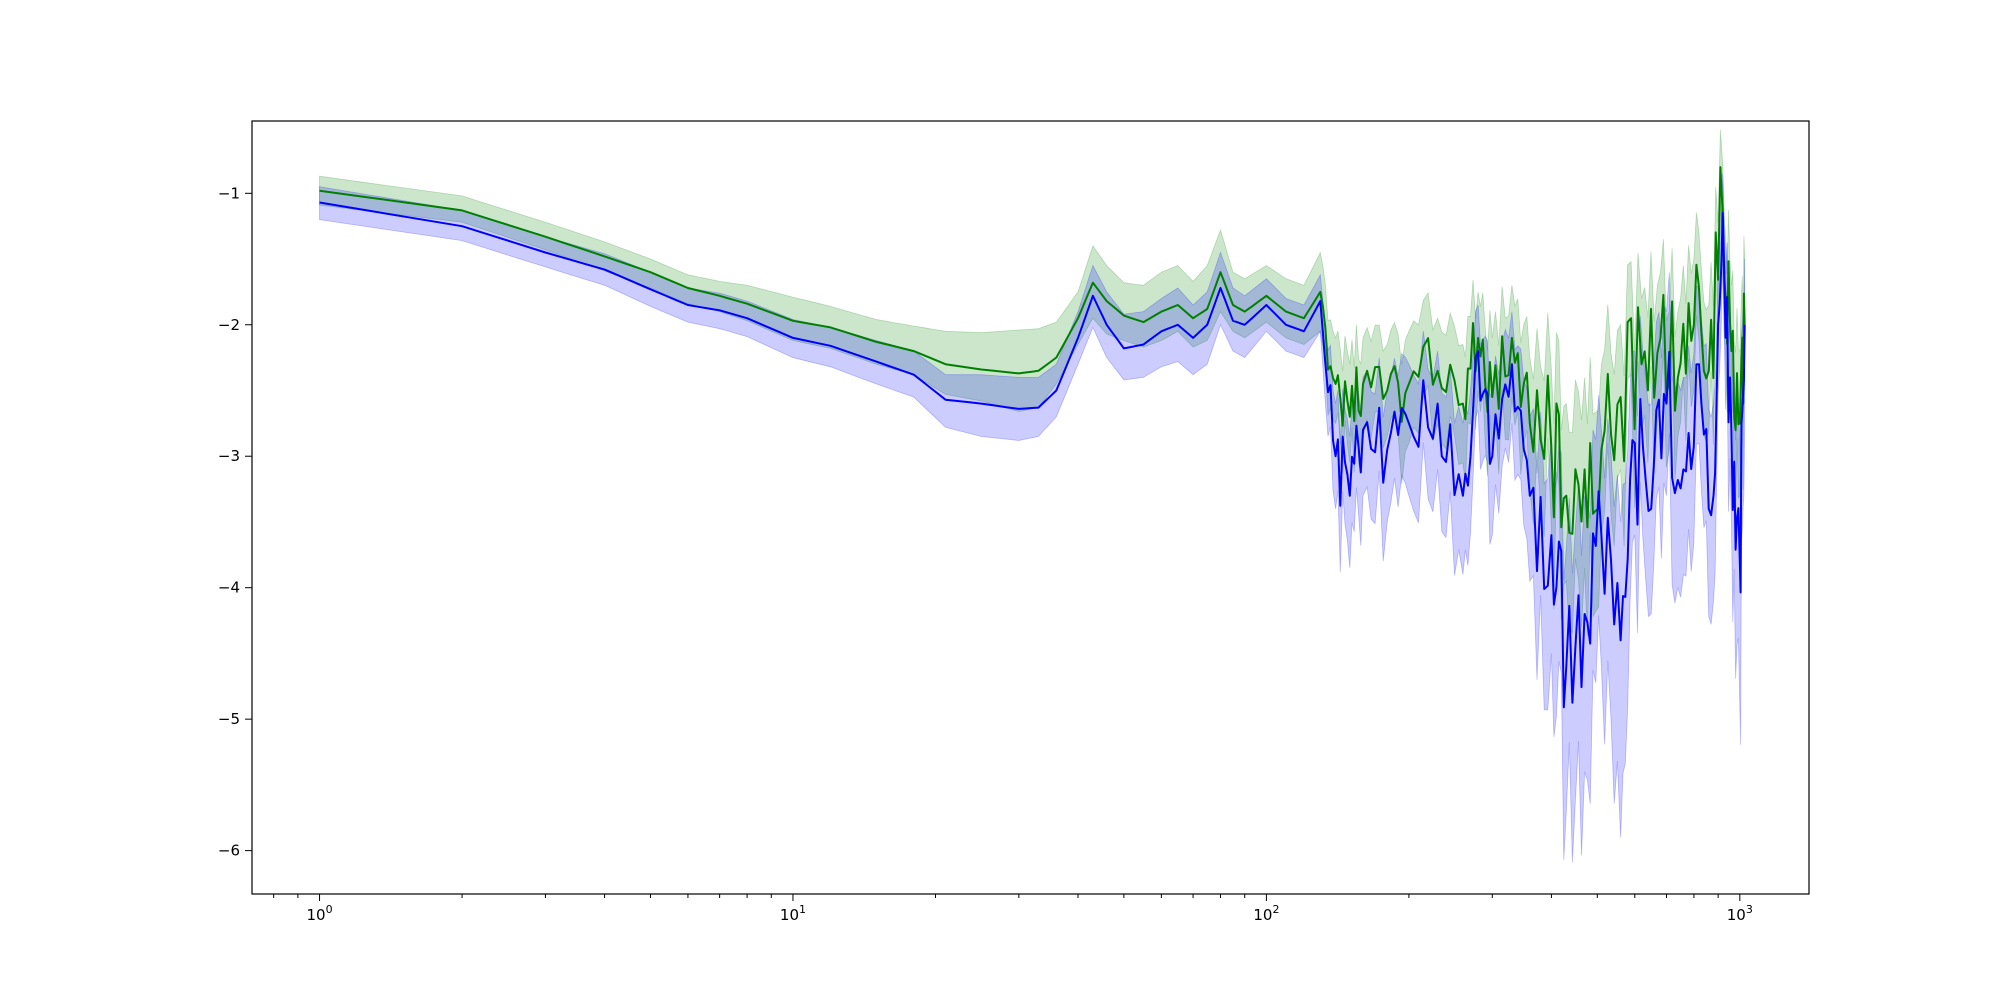 This screenshot has height=1000, width=2000. What do you see at coordinates (235, 522) in the screenshot?
I see `y-axis: −1 −2 −3 −4 −5 −6` at bounding box center [235, 522].